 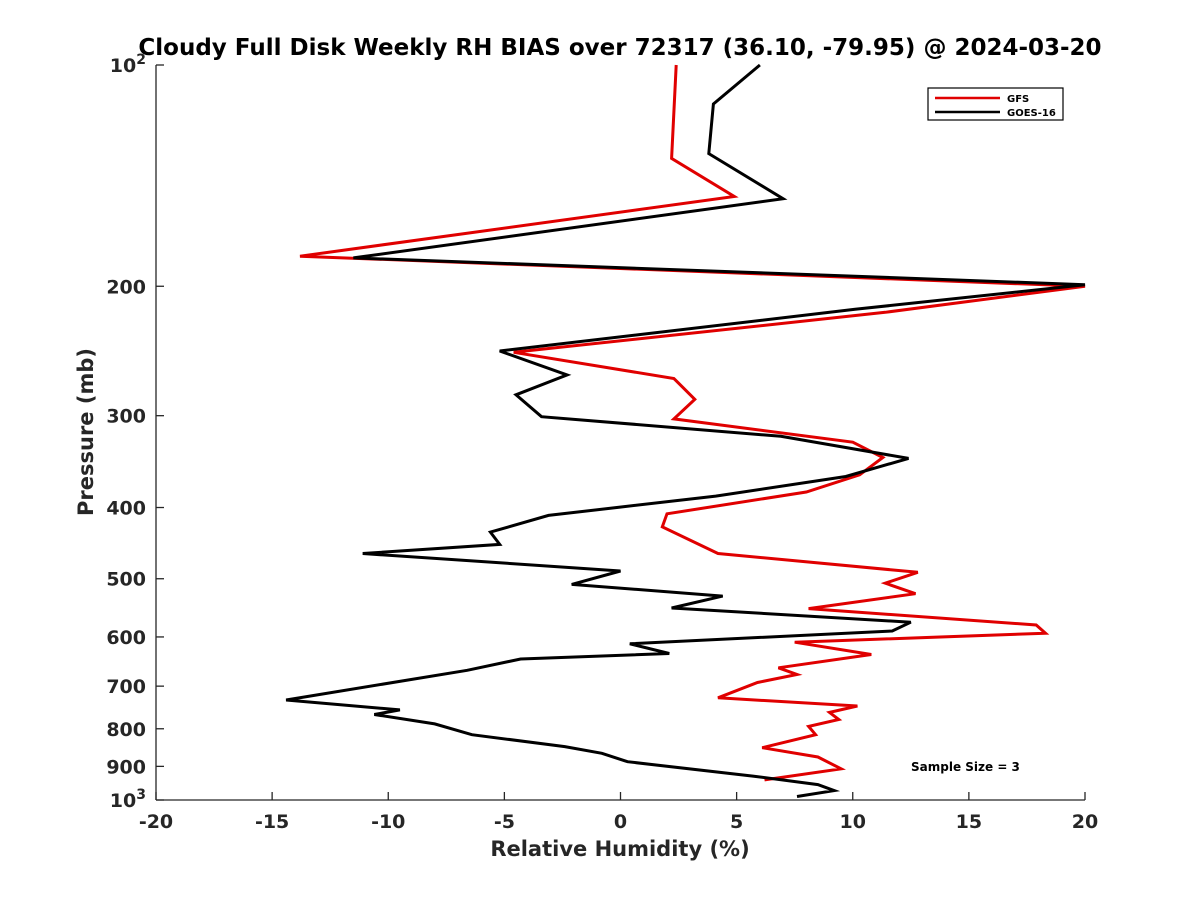 I want to click on x-tick-label: 5, so click(x=736, y=822).